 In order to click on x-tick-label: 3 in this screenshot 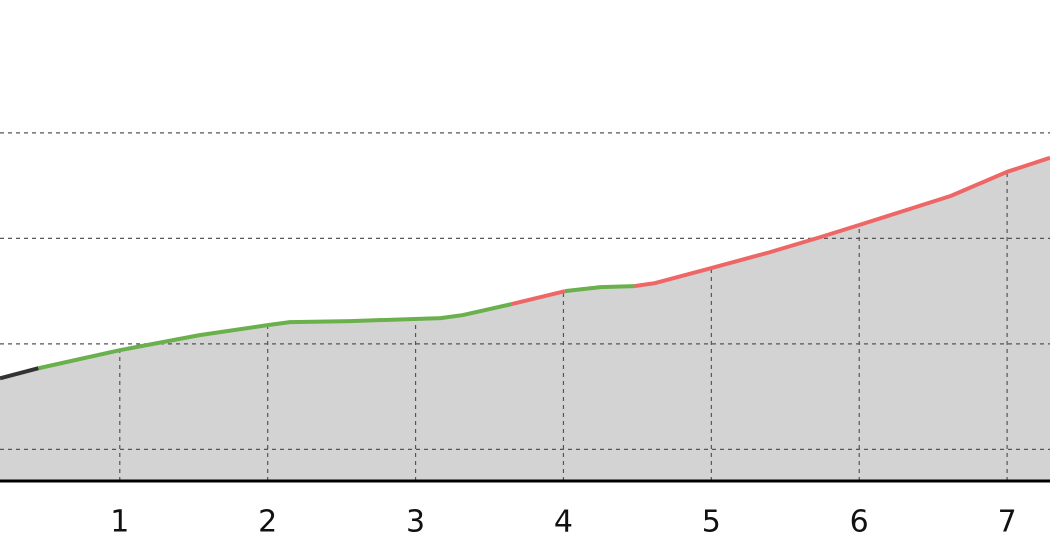, I will do `click(415, 522)`.